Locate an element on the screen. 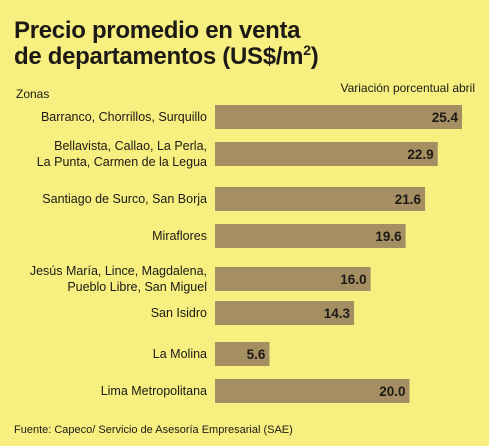 This screenshot has height=446, width=489. value-label-4: 16.0 is located at coordinates (353, 279).